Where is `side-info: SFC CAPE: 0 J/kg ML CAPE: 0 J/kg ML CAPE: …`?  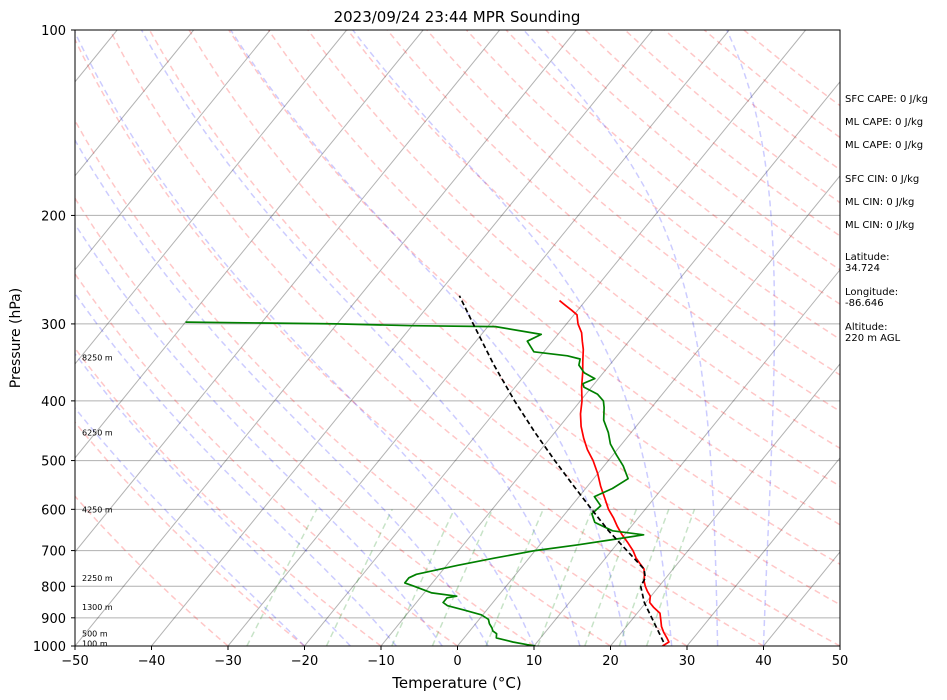 side-info: SFC CAPE: 0 J/kg ML CAPE: 0 J/kg ML CAPE: … is located at coordinates (886, 219).